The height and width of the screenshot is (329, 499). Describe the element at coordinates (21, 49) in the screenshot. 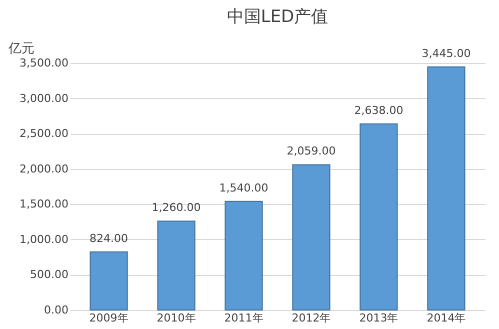

I see `y-axis-title: 亿元` at that location.